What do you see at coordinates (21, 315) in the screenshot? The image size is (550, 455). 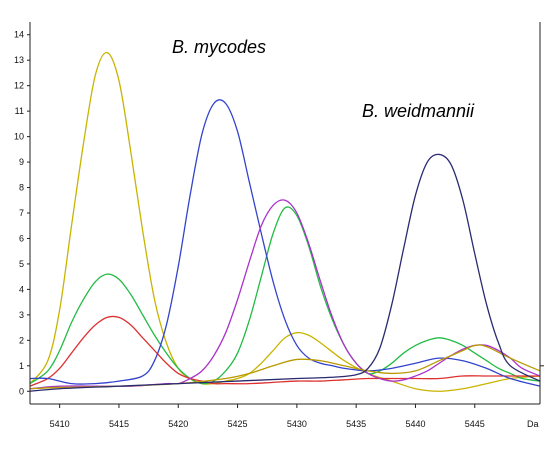 I see `y-tick-label-3: 3` at bounding box center [21, 315].